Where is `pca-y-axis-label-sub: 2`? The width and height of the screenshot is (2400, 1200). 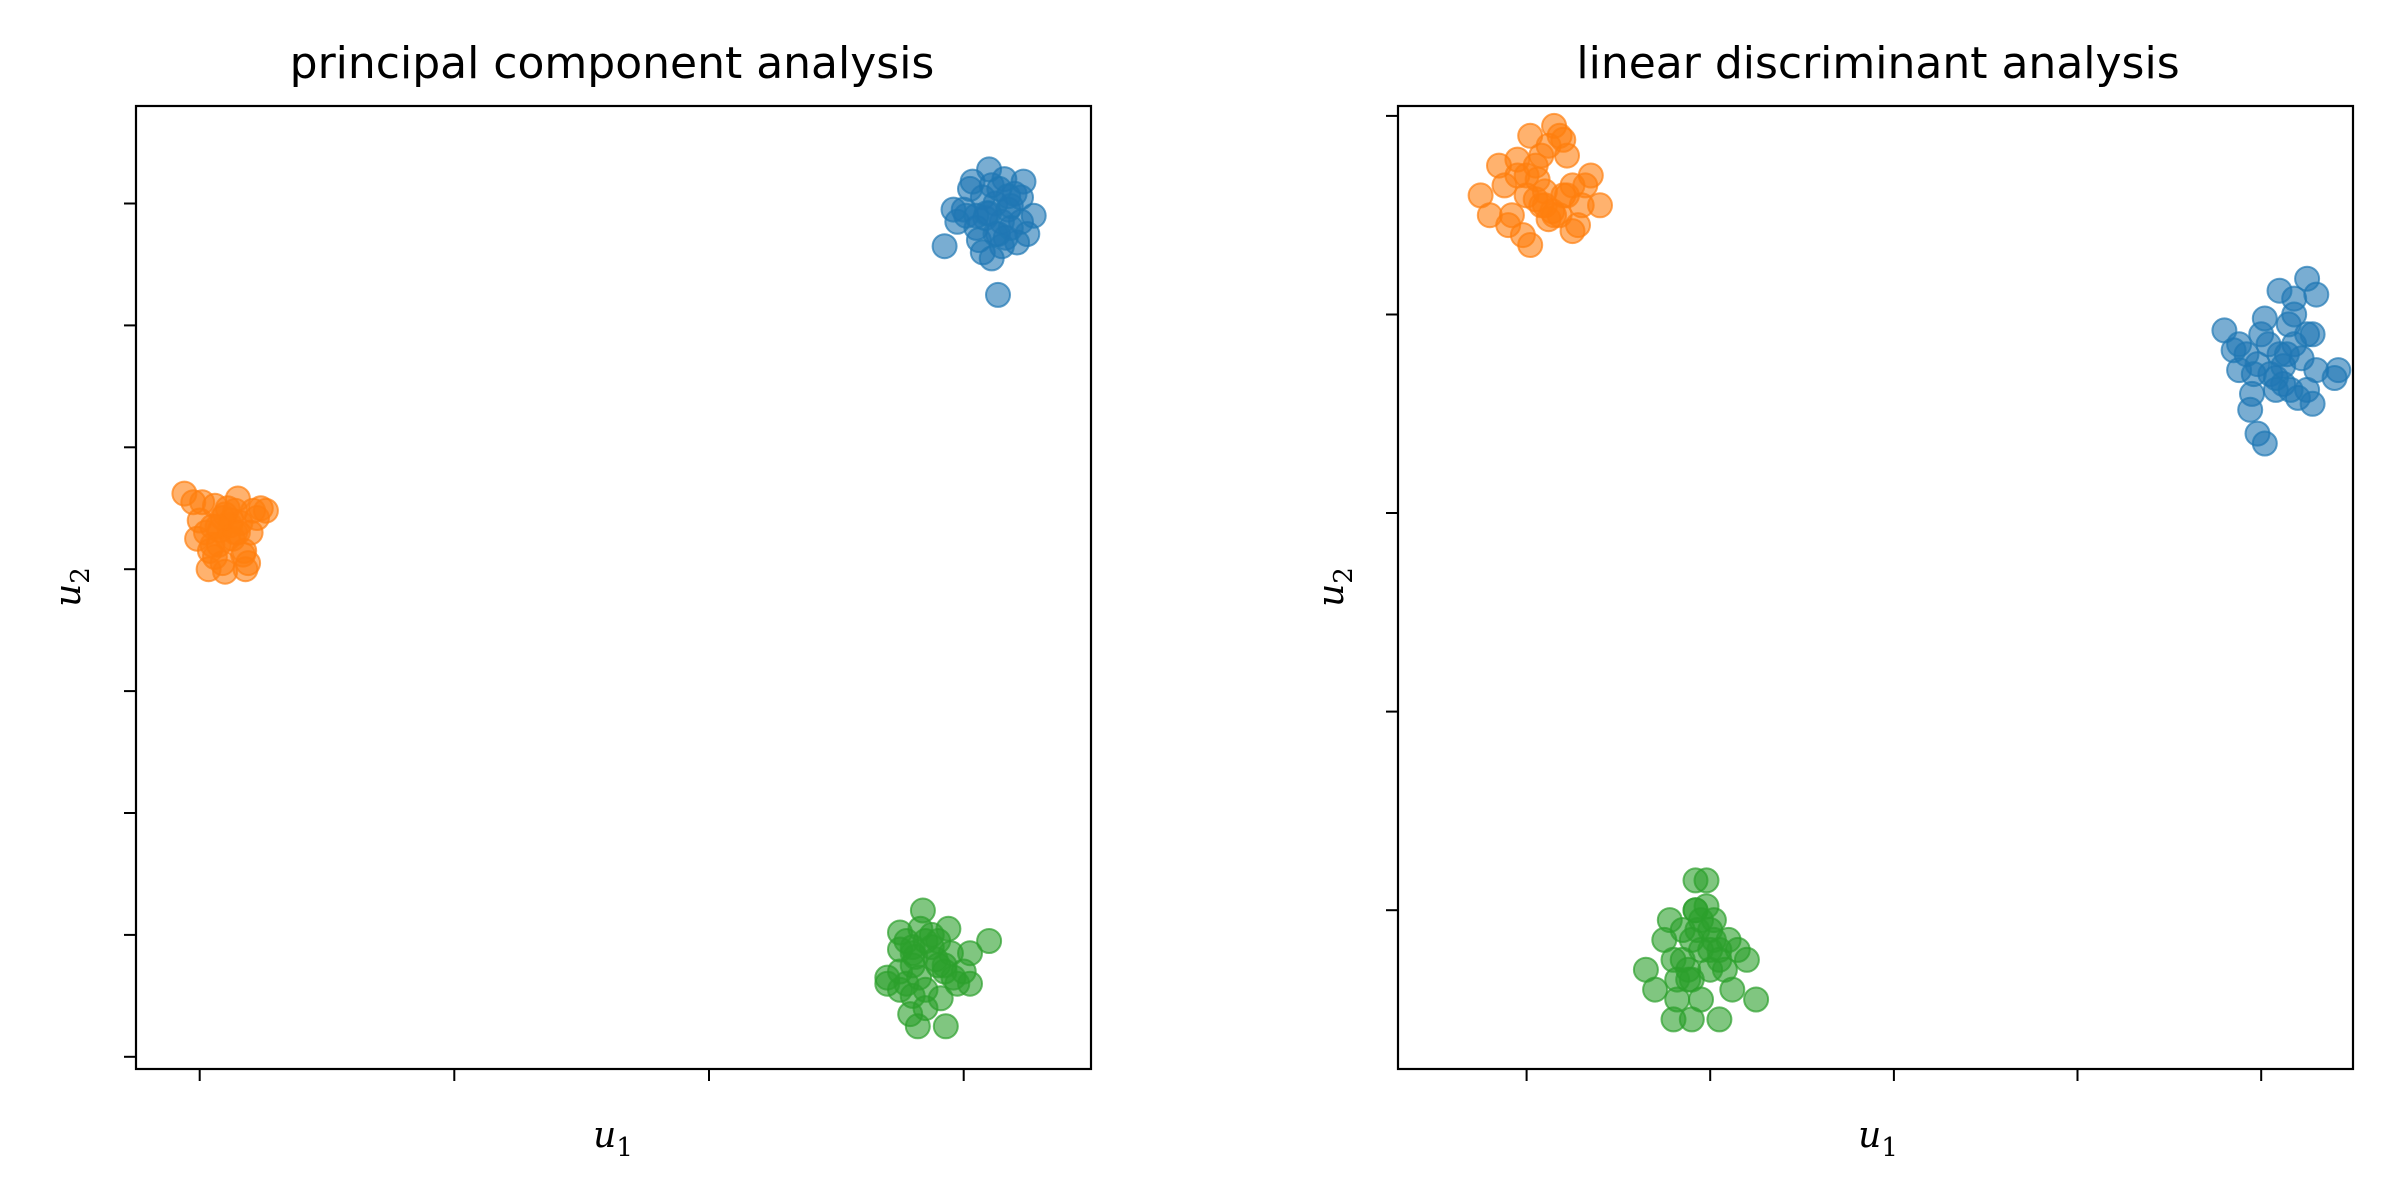 pca-y-axis-label-sub: 2 is located at coordinates (81, 575).